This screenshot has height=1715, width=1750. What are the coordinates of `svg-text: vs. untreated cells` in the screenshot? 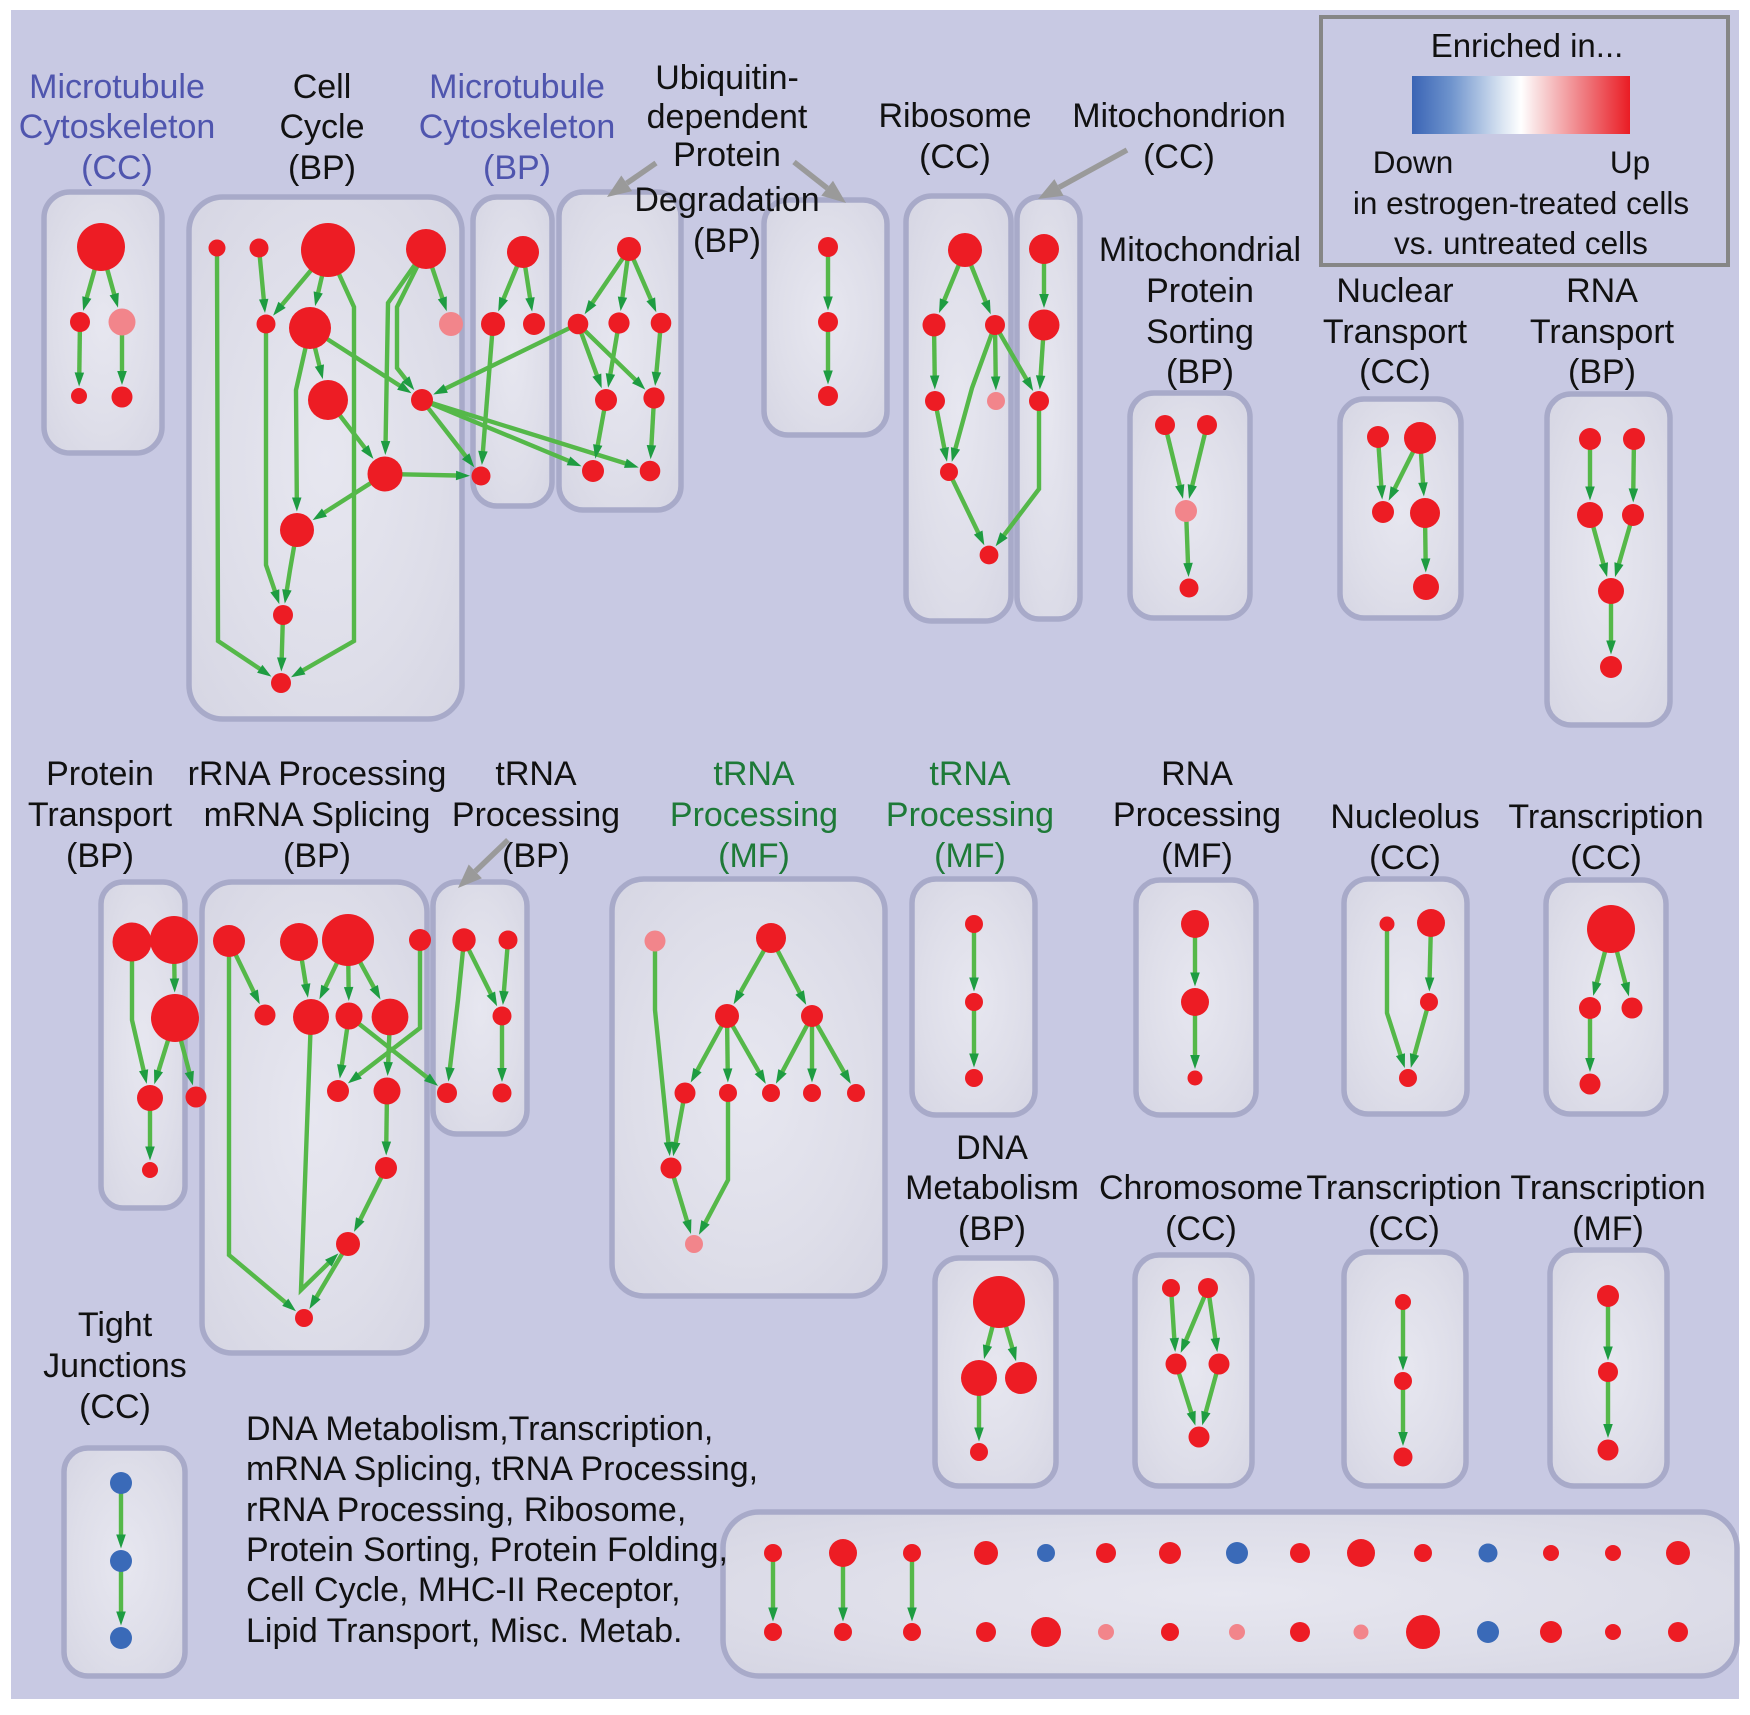 It's located at (1521, 243).